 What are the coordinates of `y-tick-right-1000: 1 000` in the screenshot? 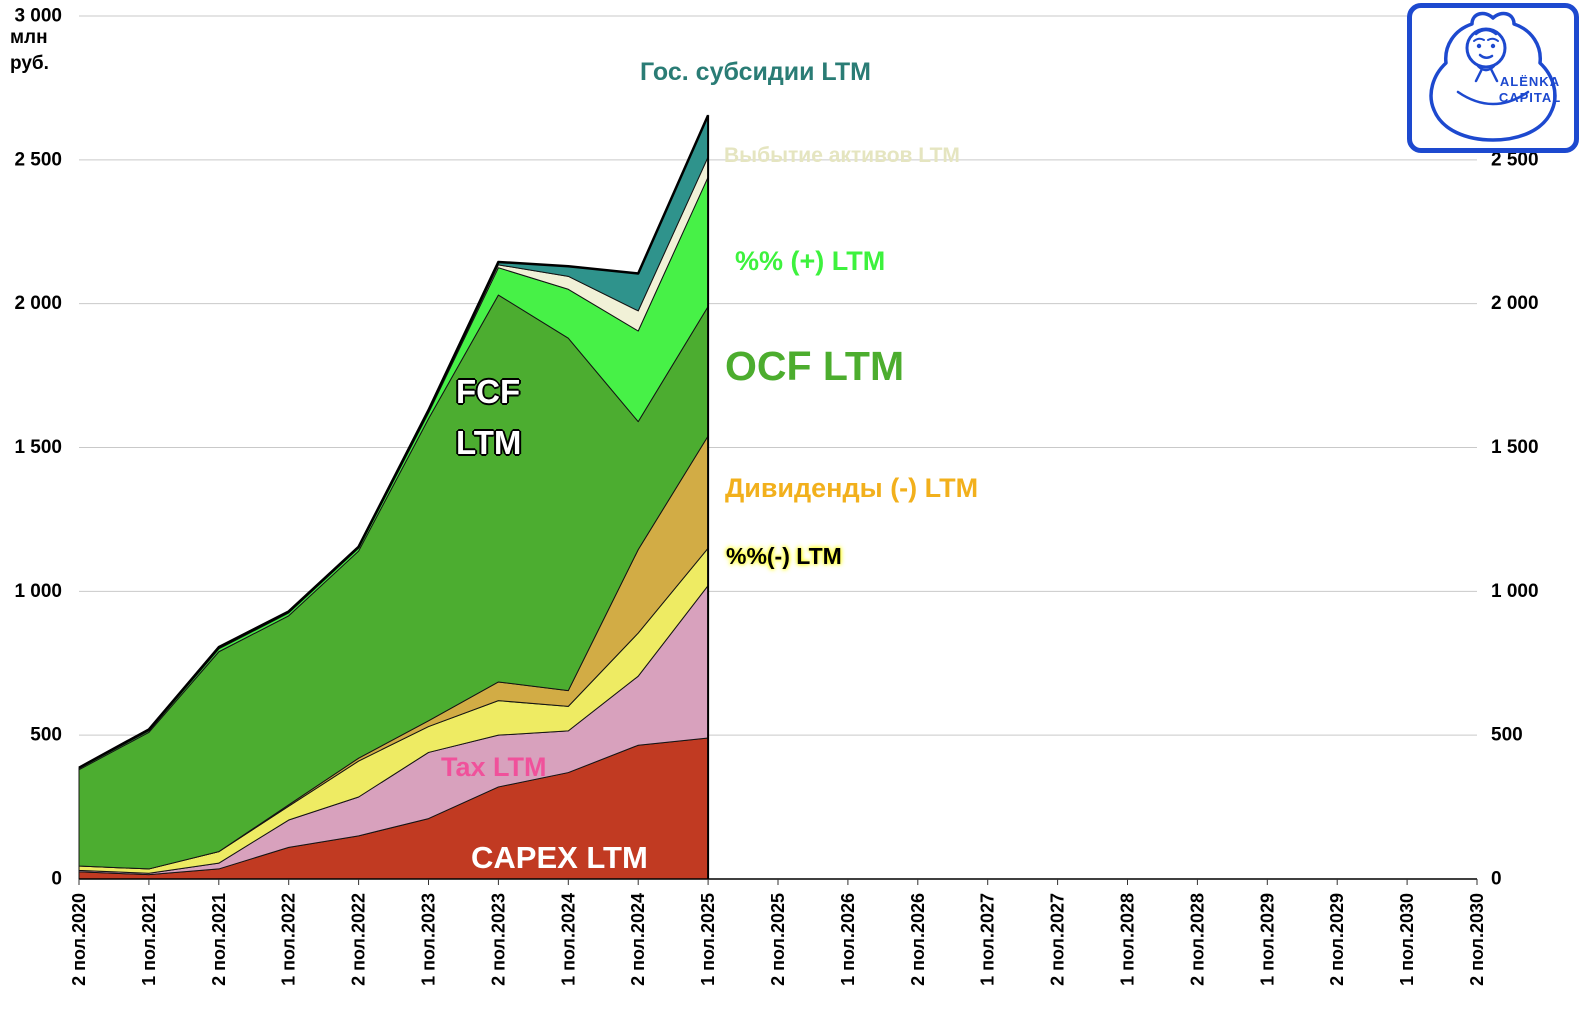 It's located at (1515, 591).